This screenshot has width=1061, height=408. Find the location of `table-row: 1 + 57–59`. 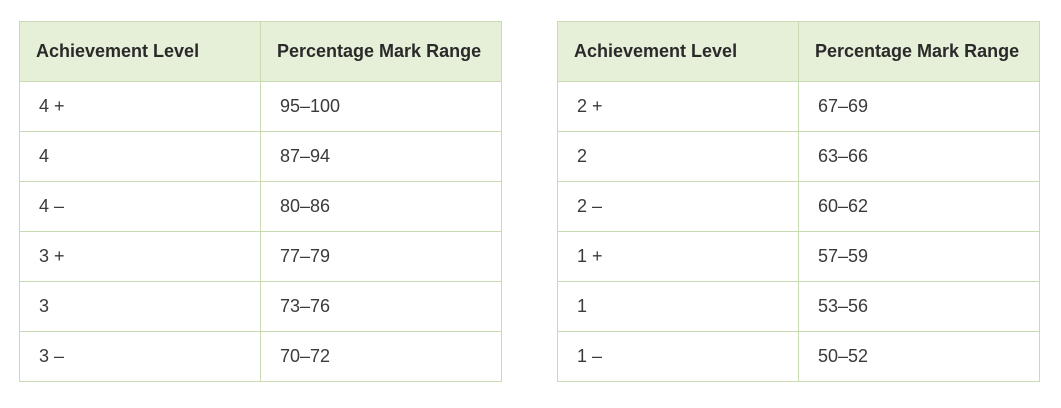

table-row: 1 + 57–59 is located at coordinates (799, 257).